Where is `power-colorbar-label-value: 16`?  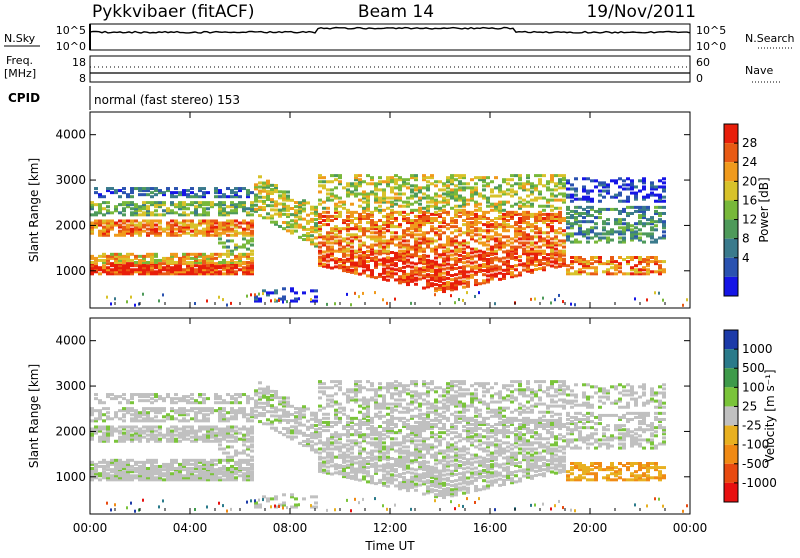 power-colorbar-label-value: 16 is located at coordinates (749, 200).